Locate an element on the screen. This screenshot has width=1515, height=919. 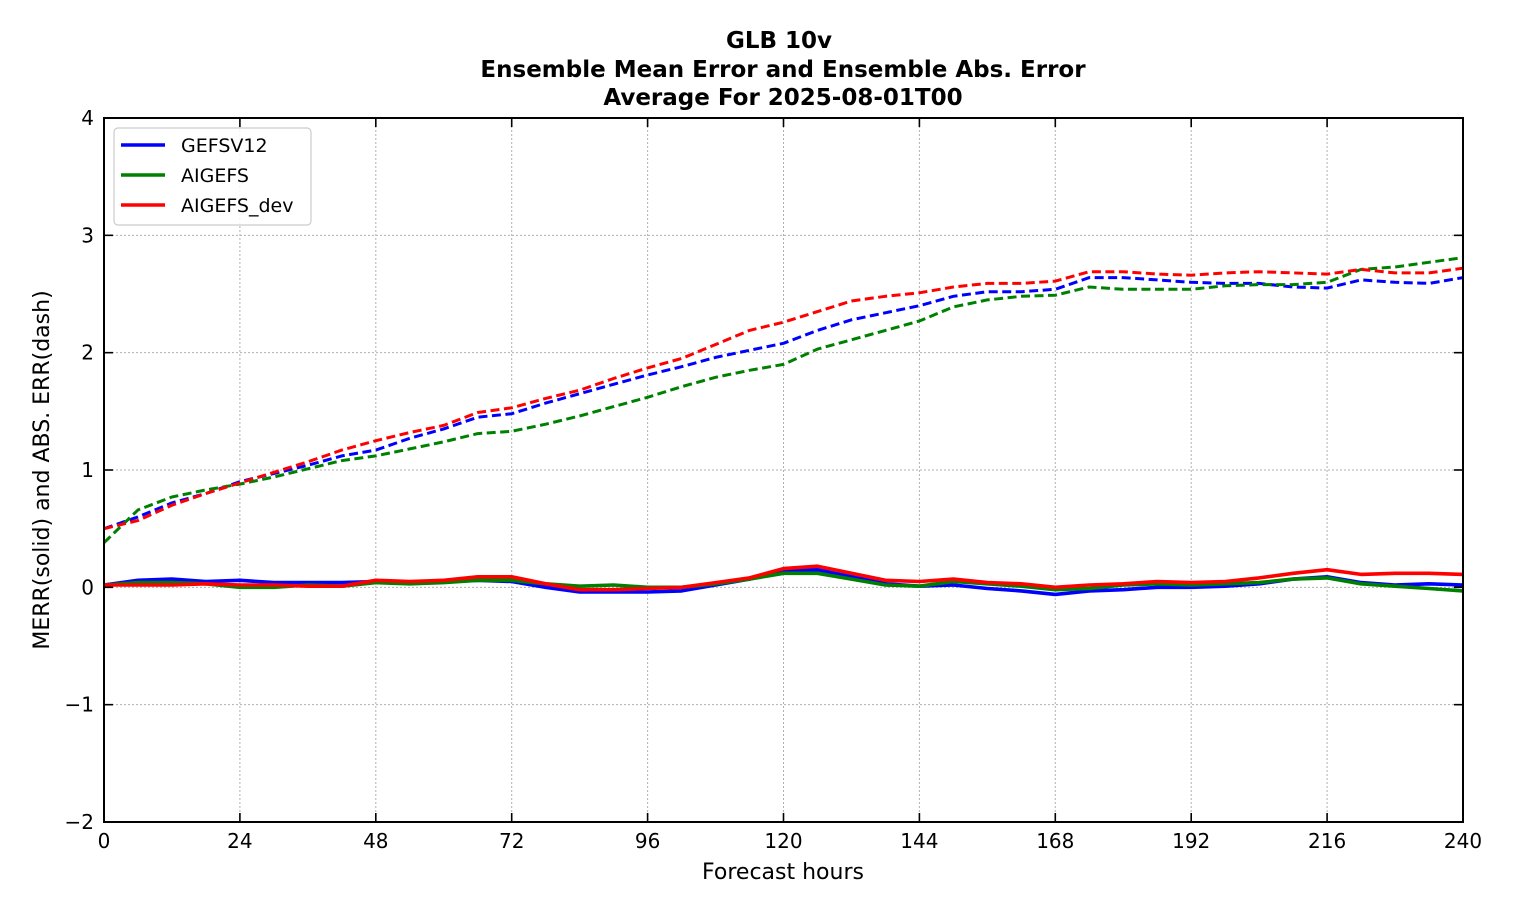
legend-label: GEFSV12 is located at coordinates (224, 146).